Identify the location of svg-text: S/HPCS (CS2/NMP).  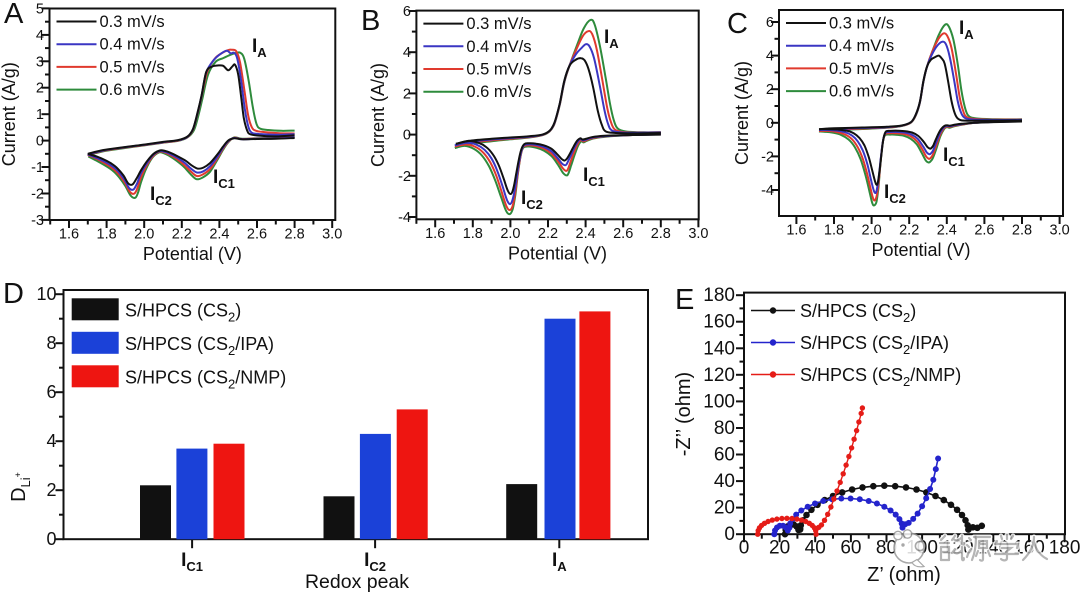
(205, 379).